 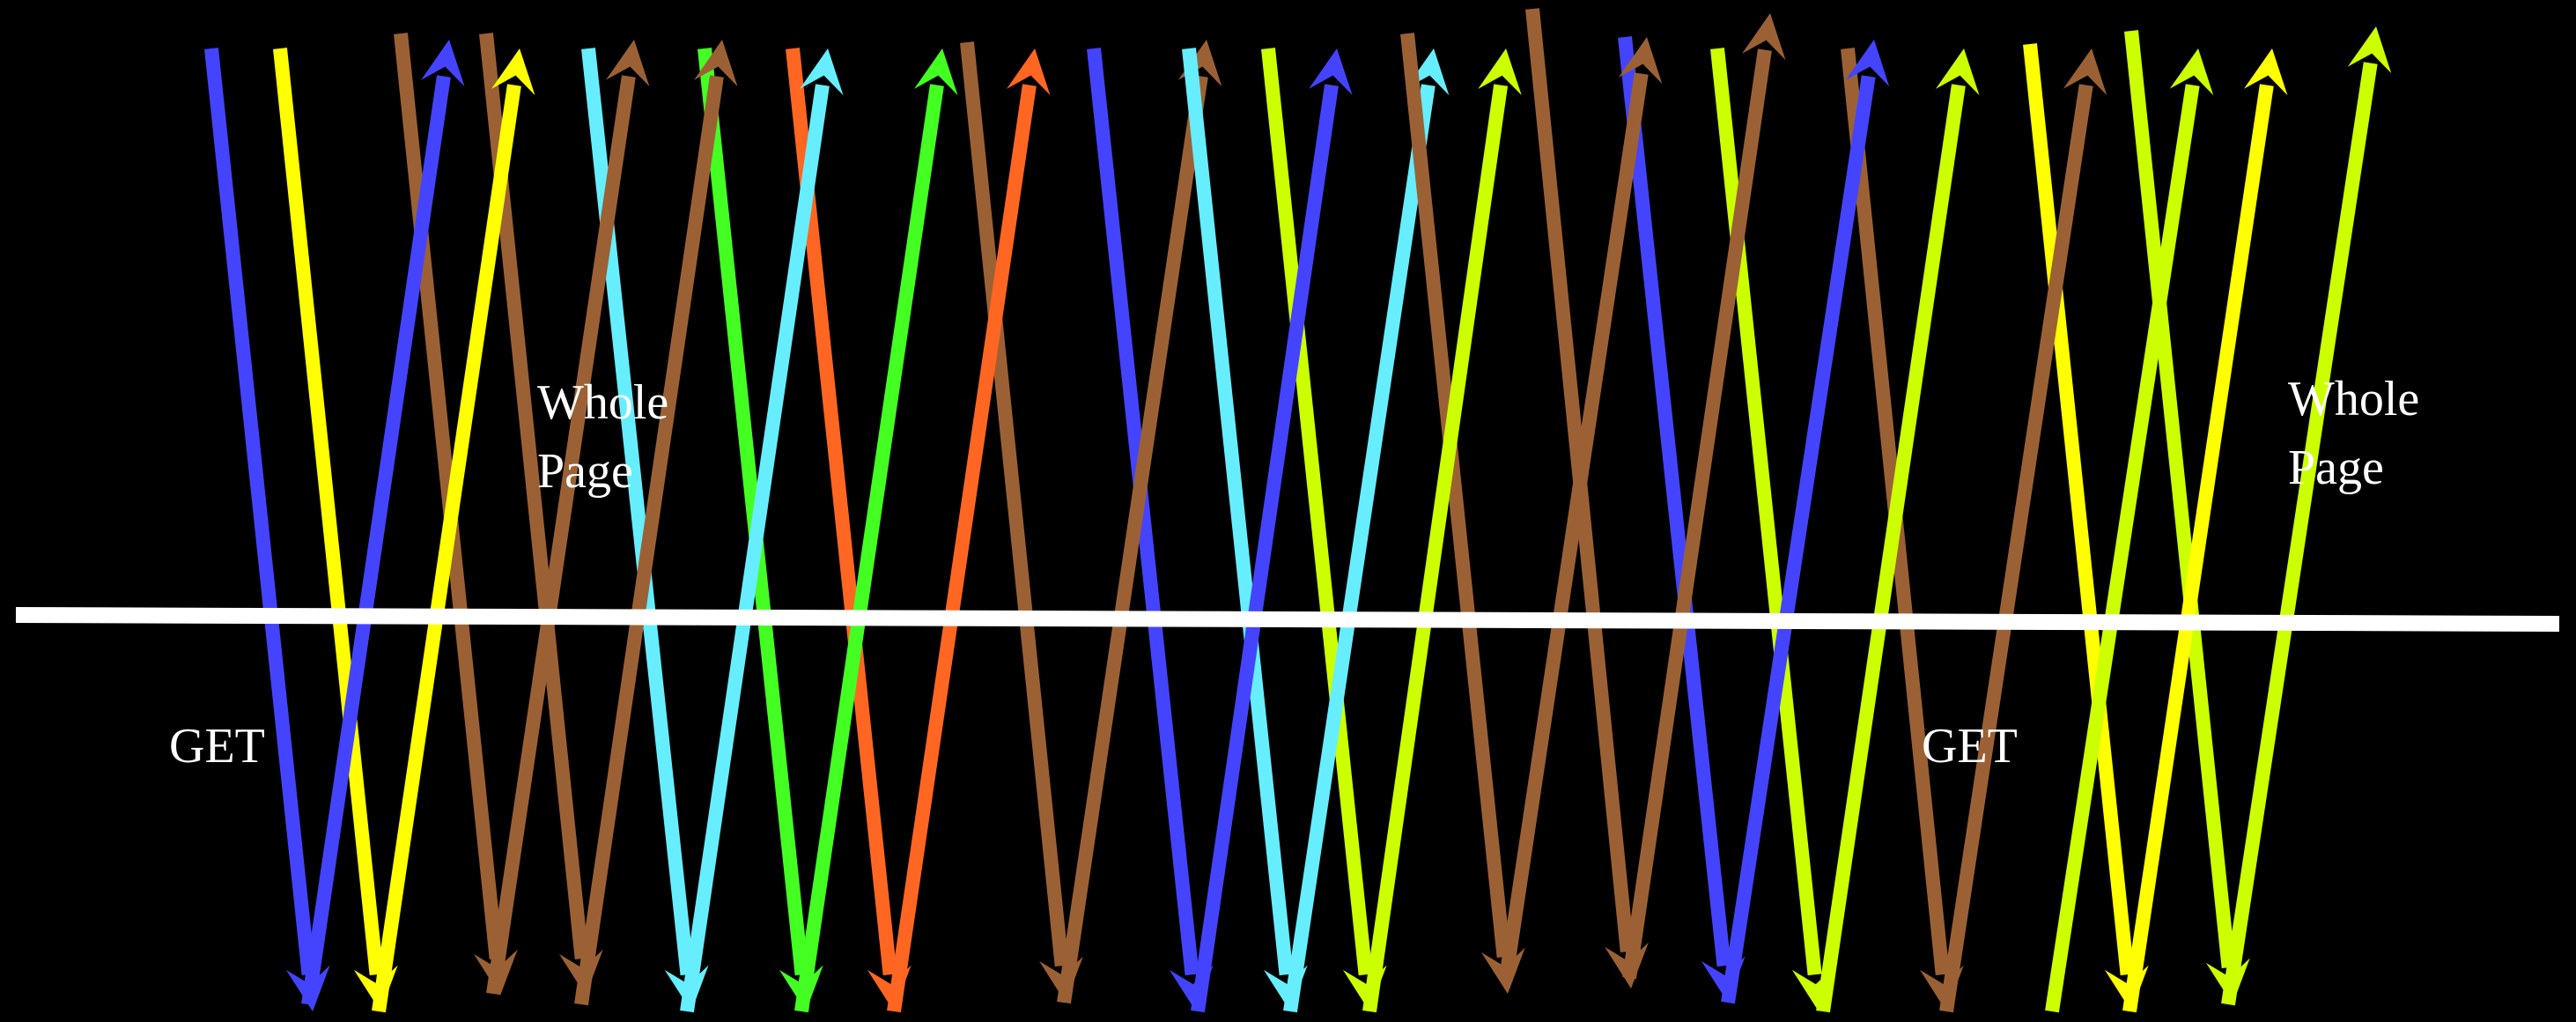 I want to click on arrow-orange-up, so click(x=969, y=530).